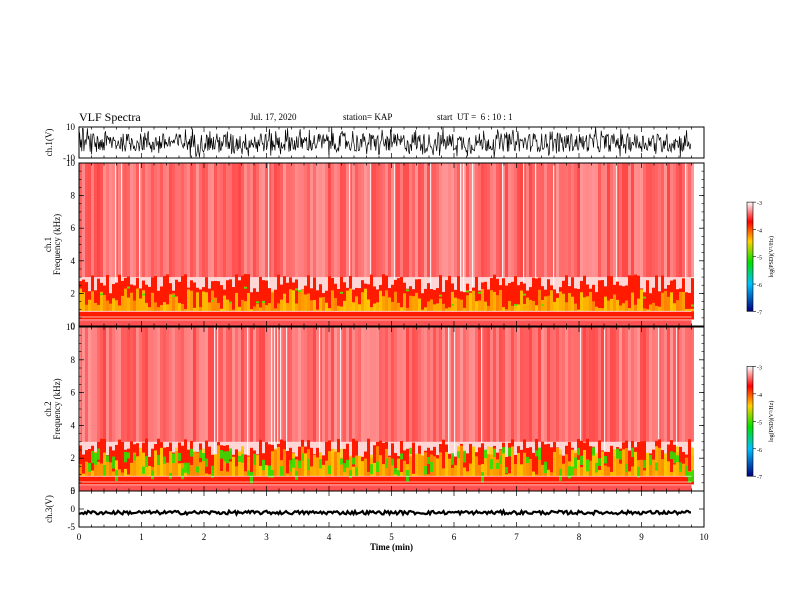  I want to click on colorbar-tick-label-2: -4, so click(759, 396).